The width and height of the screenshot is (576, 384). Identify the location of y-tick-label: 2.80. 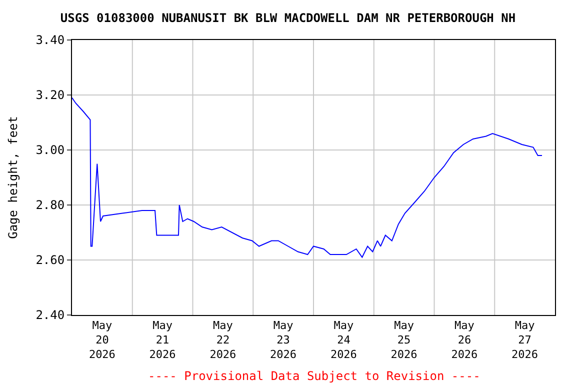
(50, 205).